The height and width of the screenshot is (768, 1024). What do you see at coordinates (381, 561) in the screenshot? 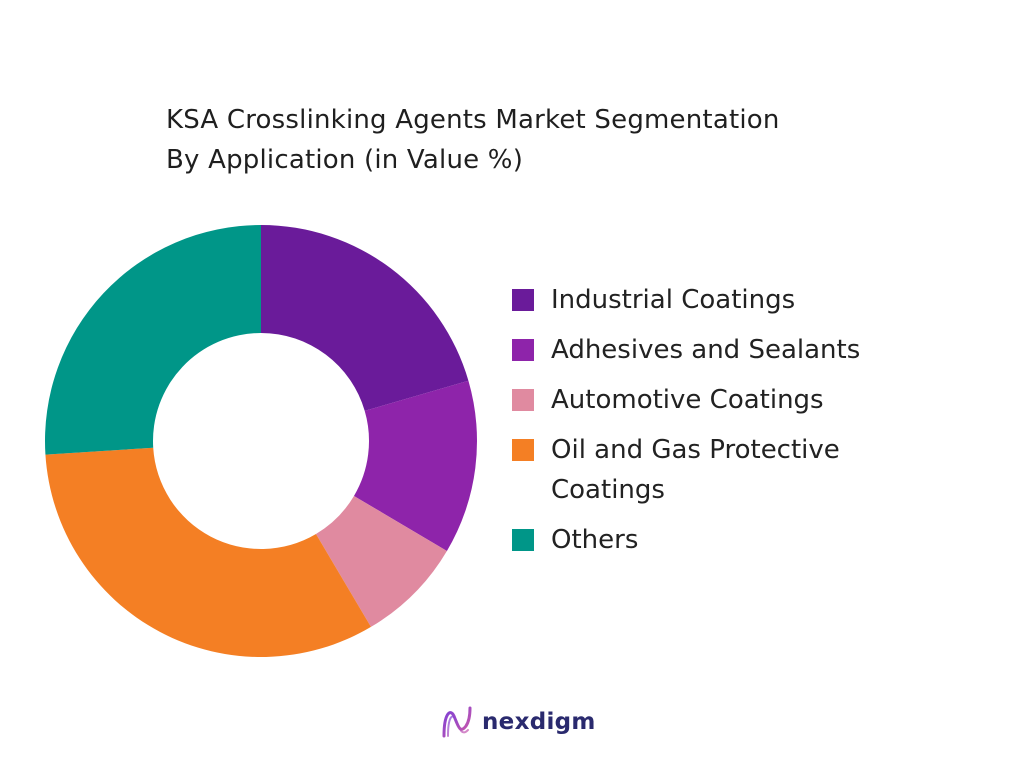
I see `donut-slice-automotive-coatings` at bounding box center [381, 561].